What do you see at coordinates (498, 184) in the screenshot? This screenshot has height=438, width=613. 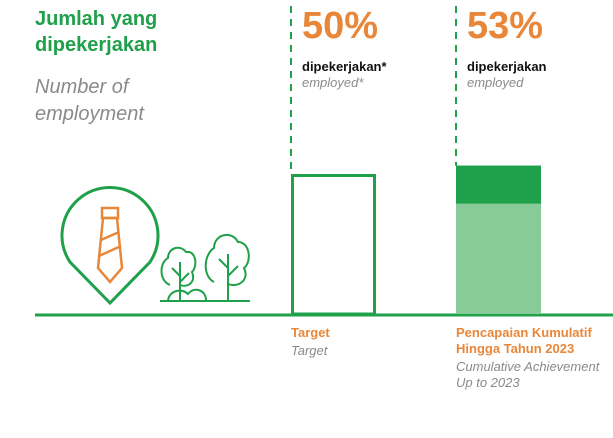 I see `bar-cap` at bounding box center [498, 184].